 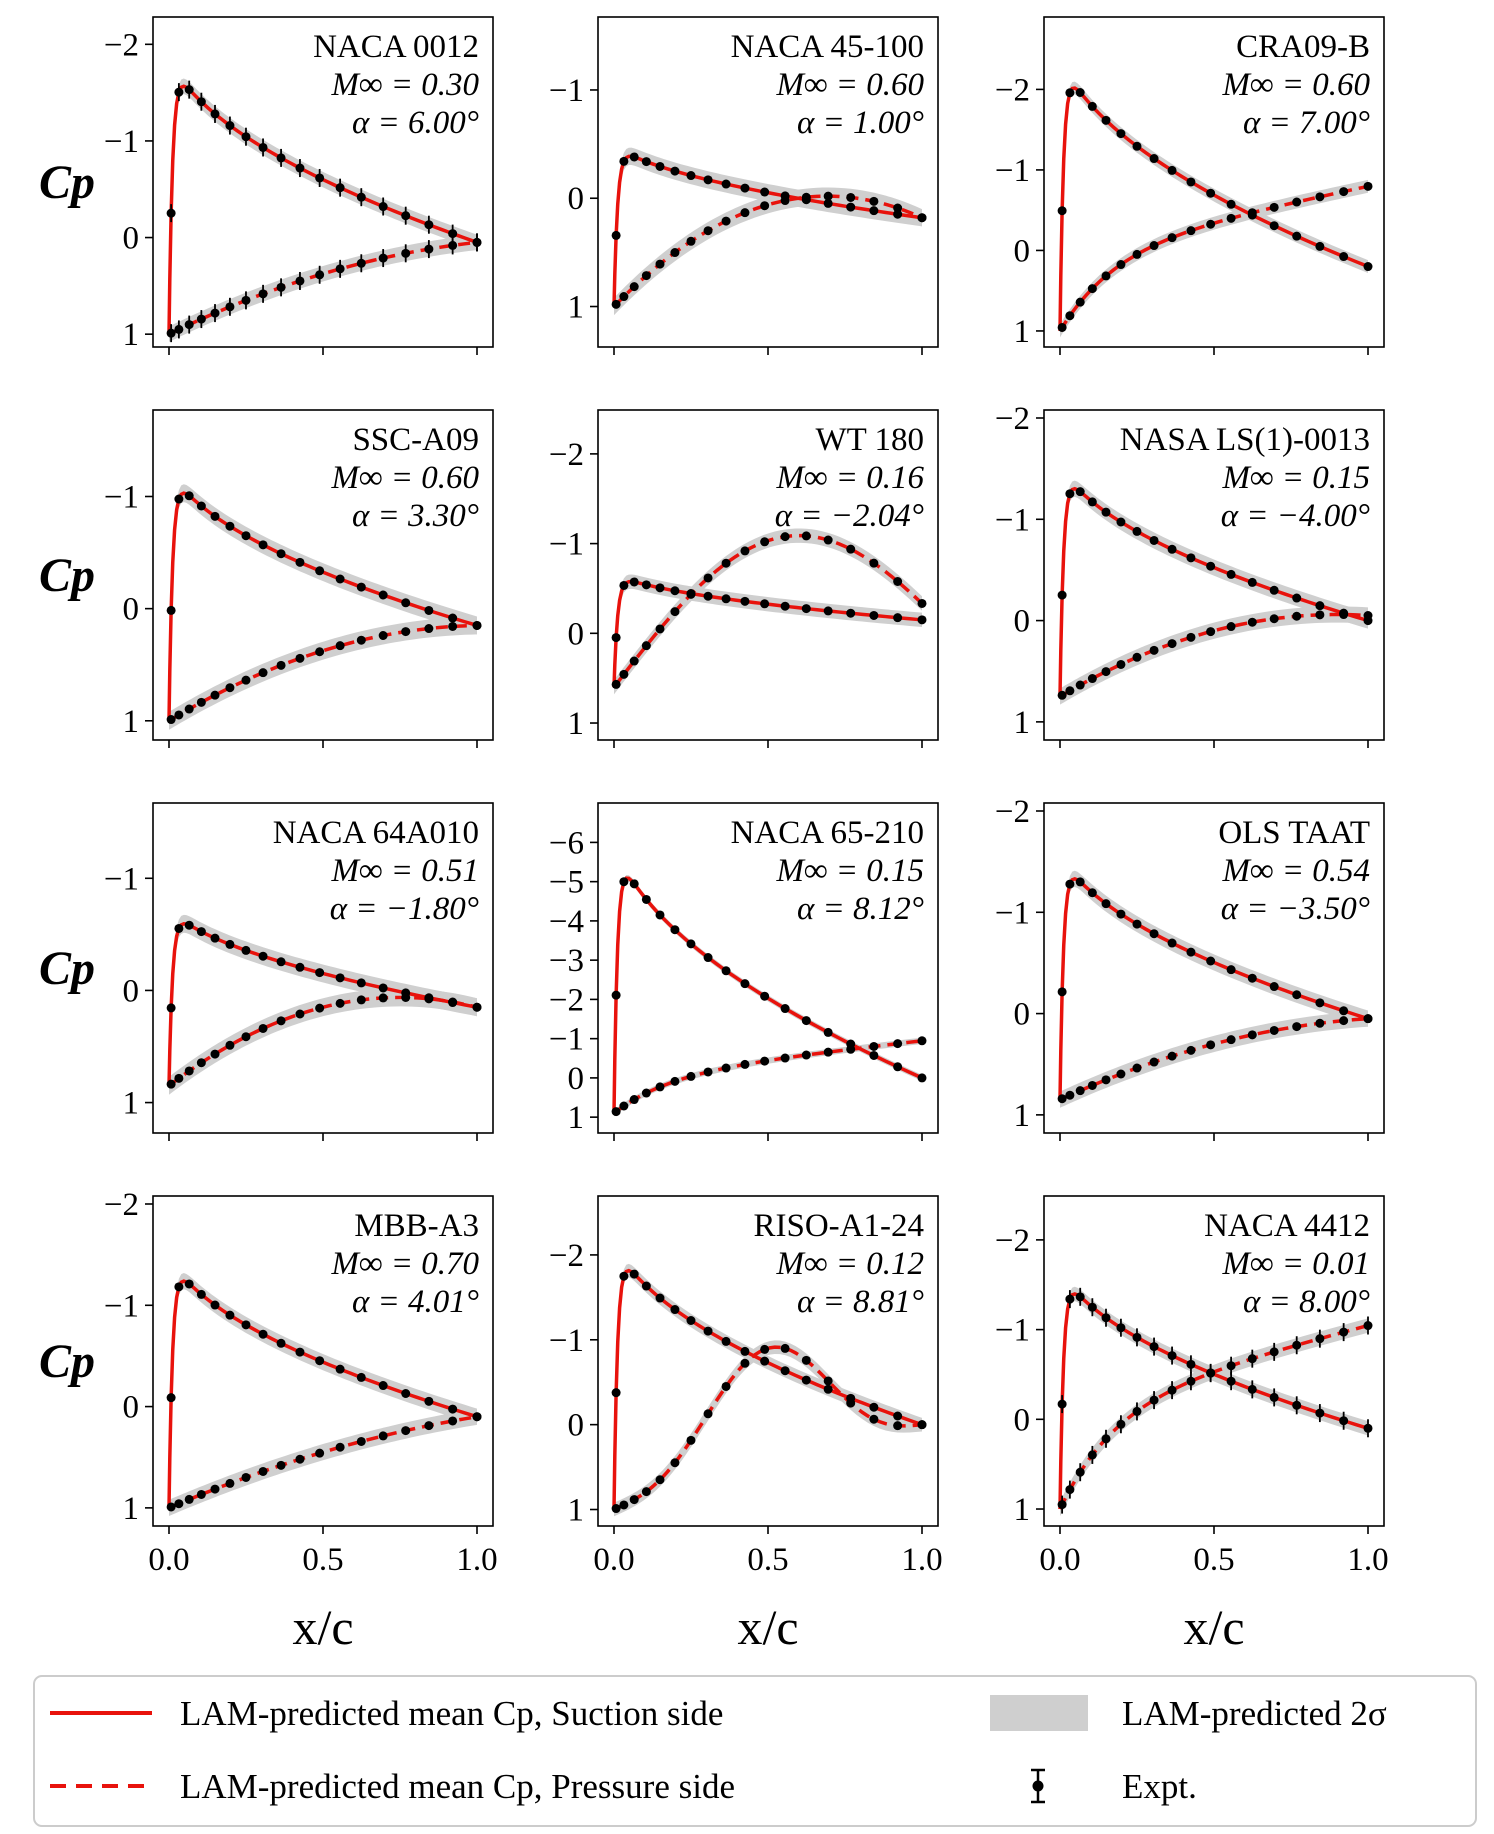 What do you see at coordinates (1295, 871) in the screenshot?
I see `mach-annotation: M∞ = 0.54` at bounding box center [1295, 871].